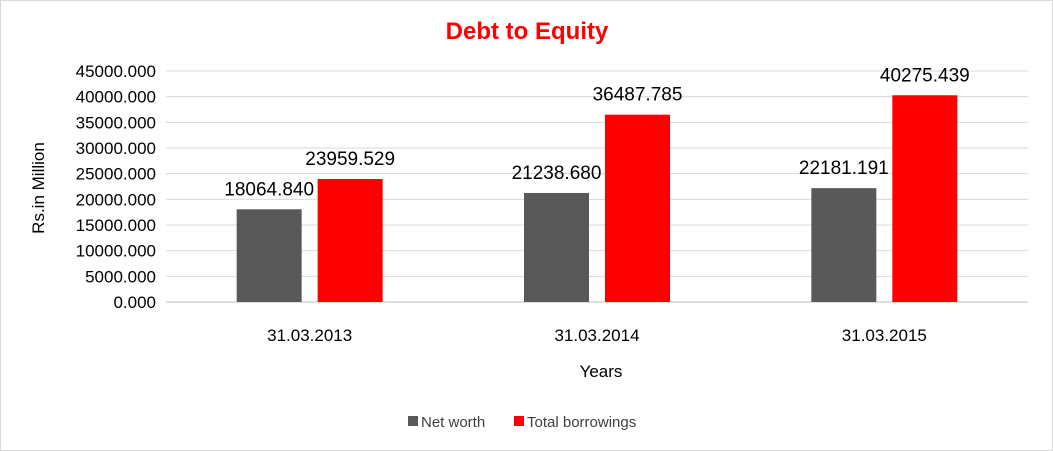 Image resolution: width=1053 pixels, height=451 pixels. I want to click on x-tick-label: 31.03.2014, so click(596, 335).